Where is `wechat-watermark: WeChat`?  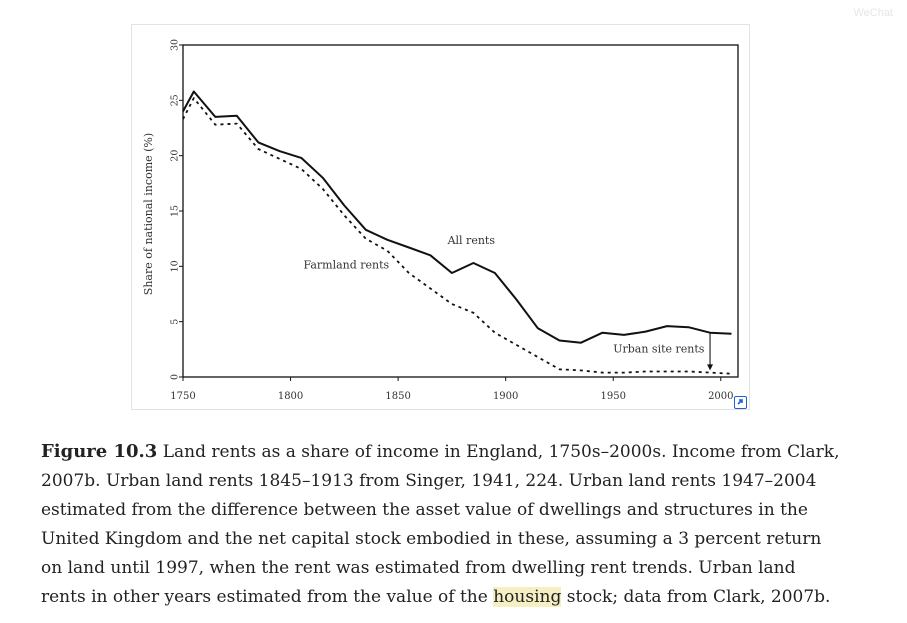 wechat-watermark: WeChat is located at coordinates (873, 13).